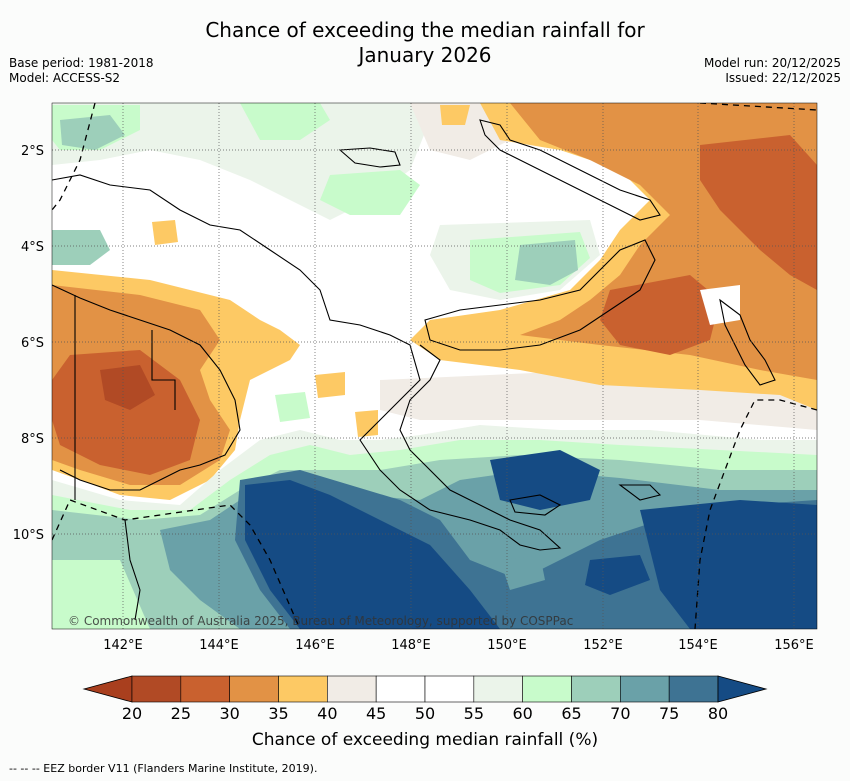 The width and height of the screenshot is (850, 781). I want to click on lat-label: 4°S, so click(32, 247).